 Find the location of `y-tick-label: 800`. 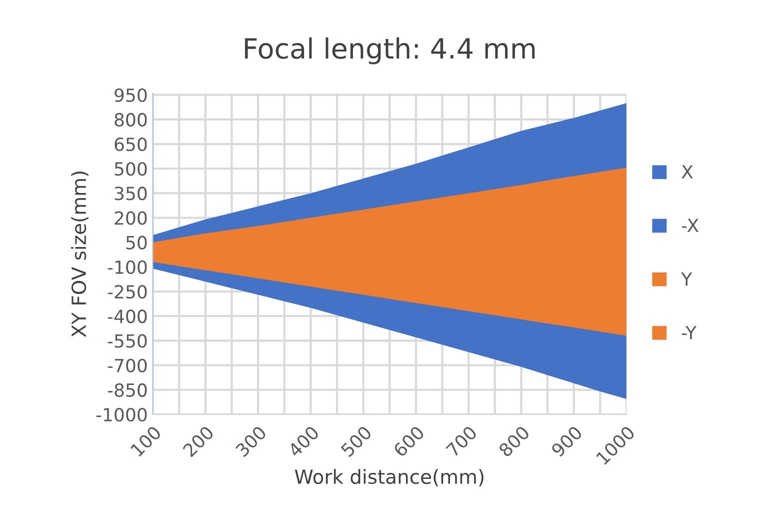

y-tick-label: 800 is located at coordinates (130, 119).